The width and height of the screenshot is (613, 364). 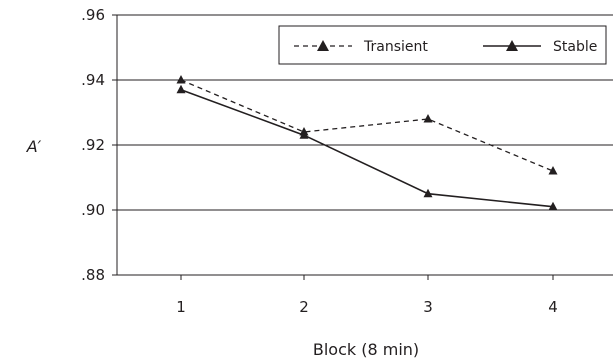 I want to click on y-axis-title: A′, so click(x=34, y=146).